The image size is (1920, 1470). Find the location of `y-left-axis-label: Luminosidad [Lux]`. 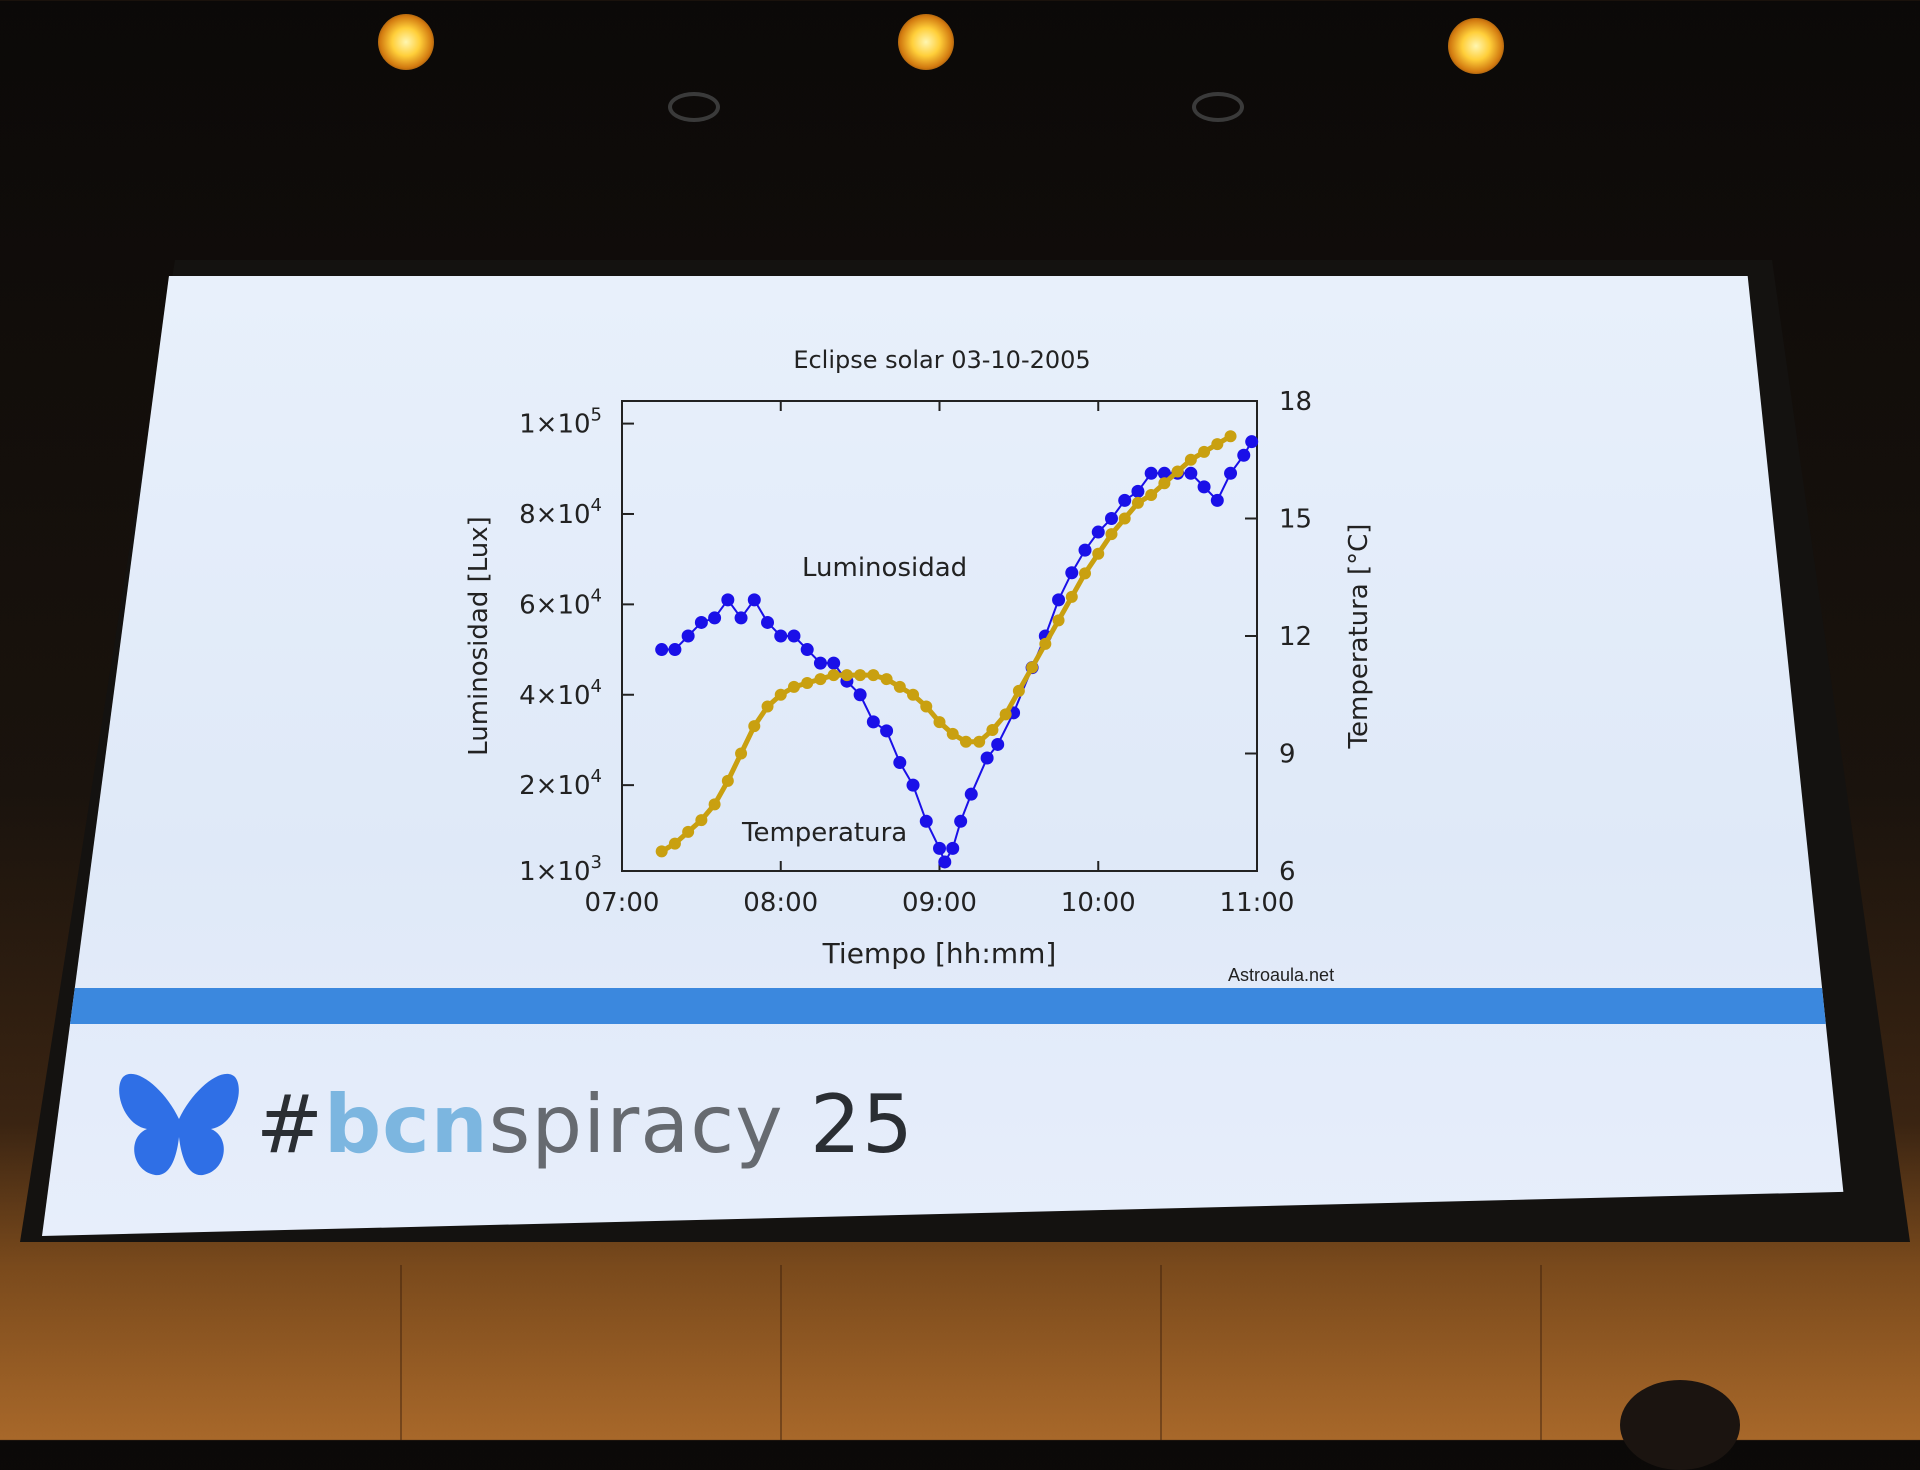

y-left-axis-label: Luminosidad [Lux] is located at coordinates (479, 636).